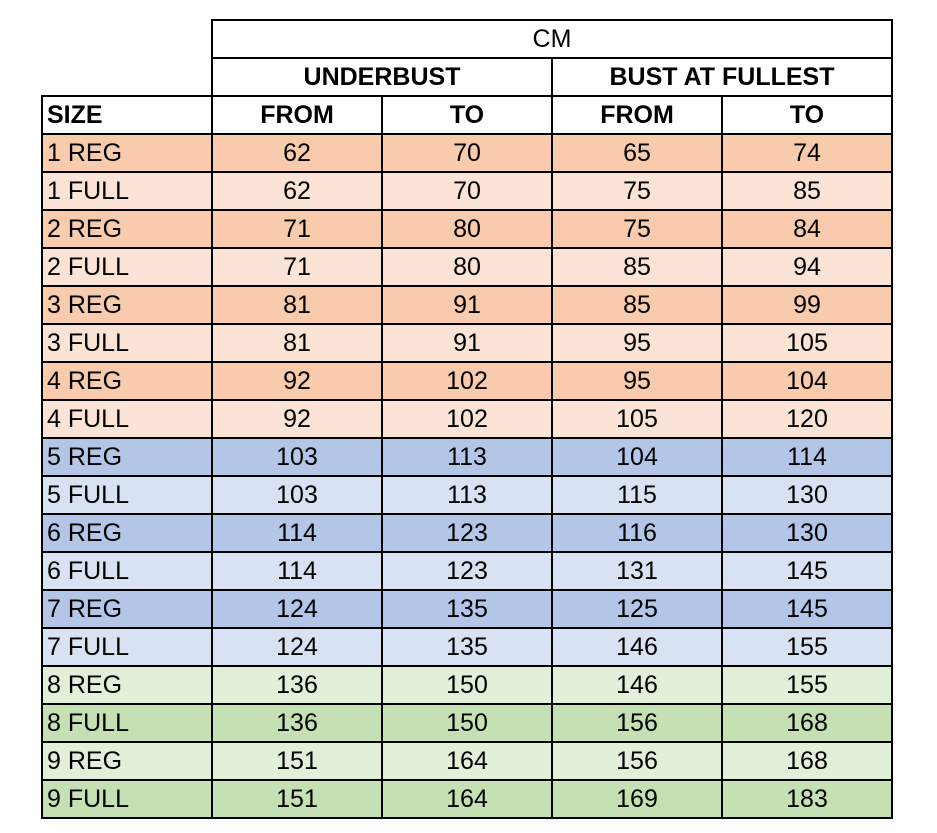 Image resolution: width=937 pixels, height=833 pixels. Describe the element at coordinates (127, 799) in the screenshot. I see `size-cell: 9 FULL` at that location.